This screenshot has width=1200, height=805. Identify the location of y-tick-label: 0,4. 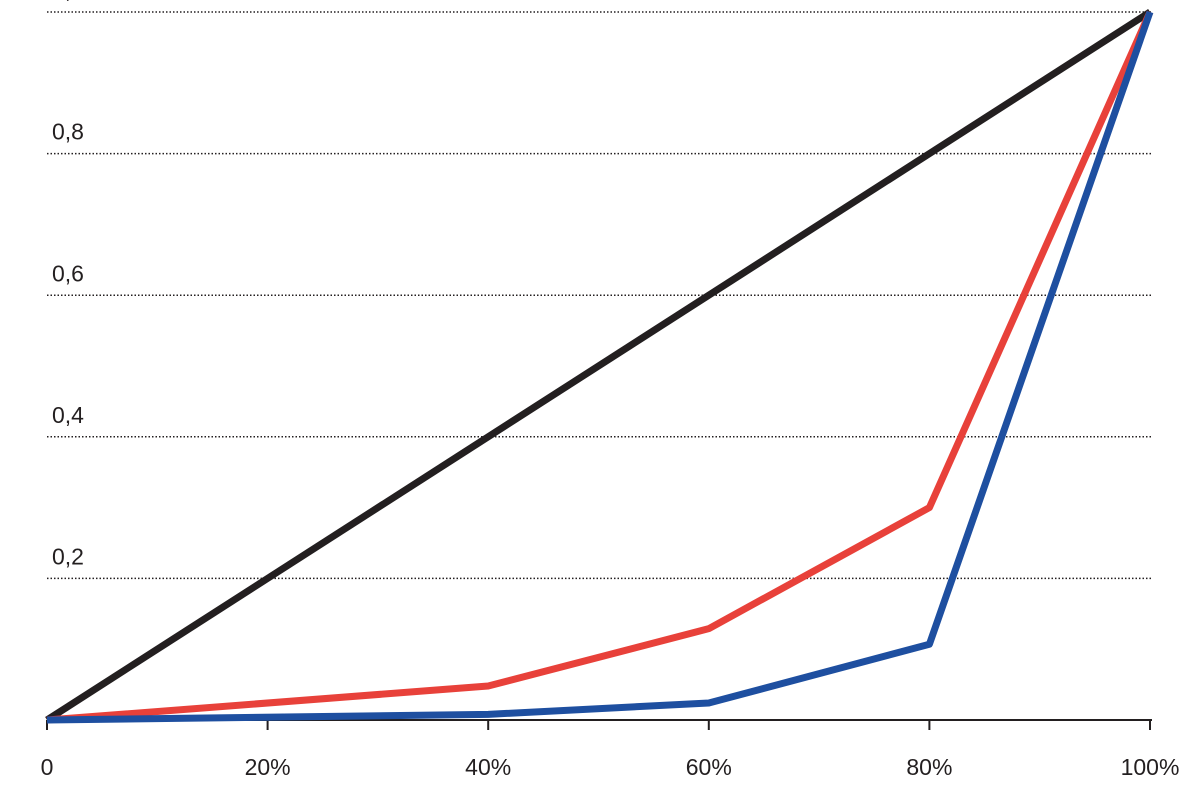
(68, 415).